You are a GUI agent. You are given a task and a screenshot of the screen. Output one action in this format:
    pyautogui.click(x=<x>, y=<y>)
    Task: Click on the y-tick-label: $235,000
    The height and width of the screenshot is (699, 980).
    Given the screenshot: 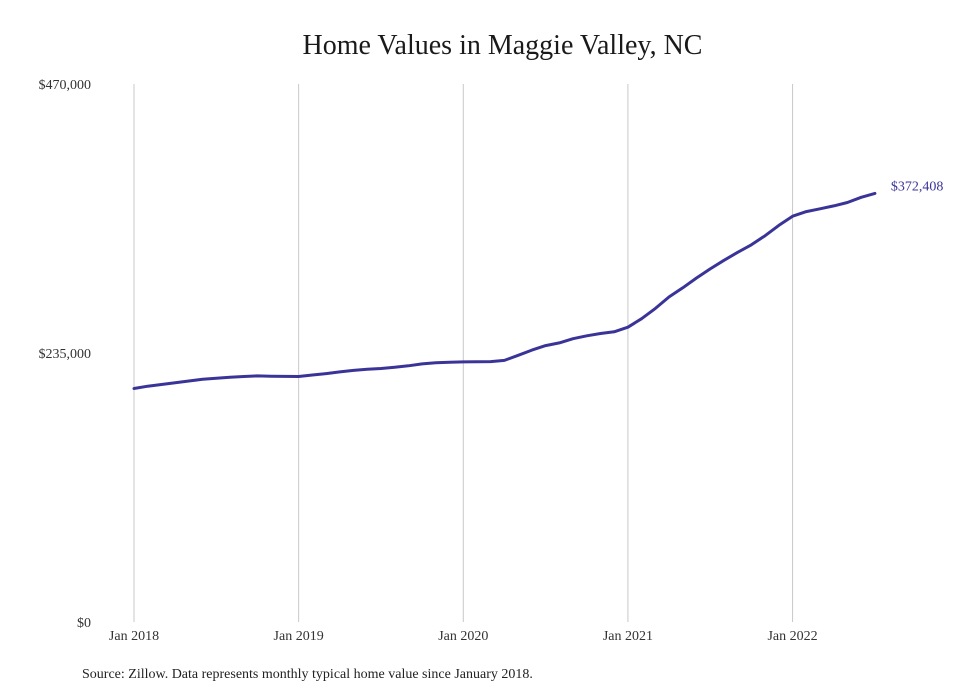 What is the action you would take?
    pyautogui.click(x=65, y=354)
    